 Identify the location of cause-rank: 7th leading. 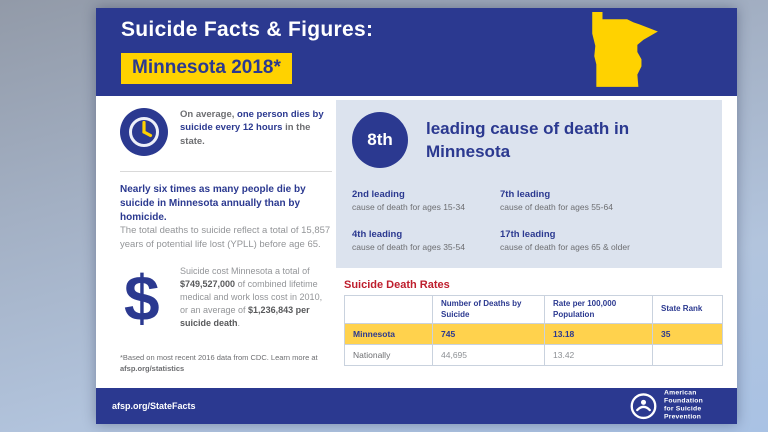
(525, 194).